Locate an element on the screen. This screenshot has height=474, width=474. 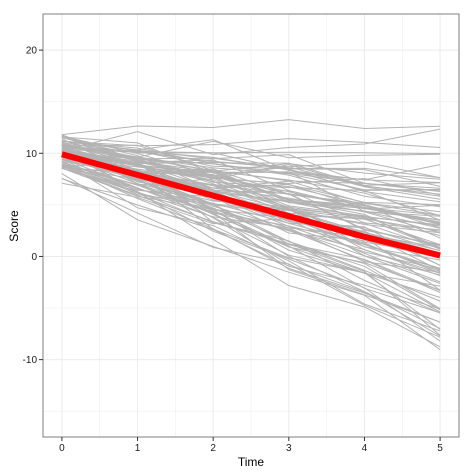
x-tick-label: 0 is located at coordinates (62, 448).